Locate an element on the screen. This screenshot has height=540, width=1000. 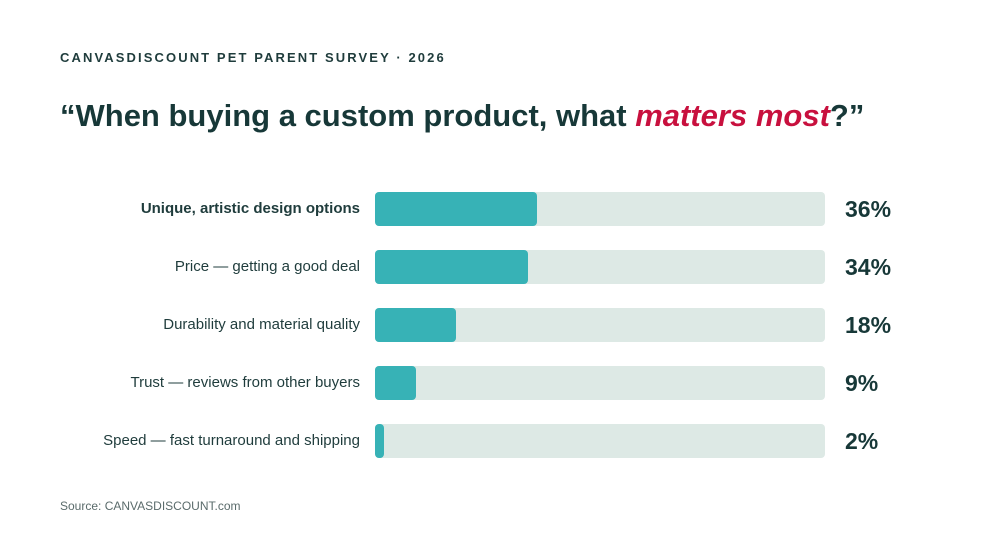
bar-label: Price — getting a good deal is located at coordinates (267, 266).